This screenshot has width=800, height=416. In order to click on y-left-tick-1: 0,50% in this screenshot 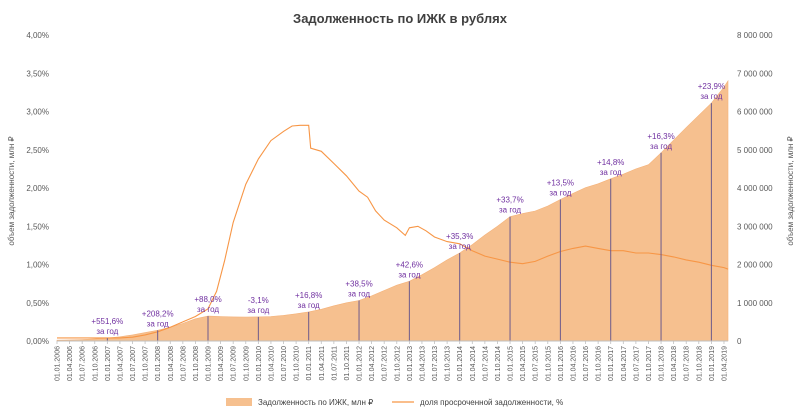, I will do `click(37, 303)`.